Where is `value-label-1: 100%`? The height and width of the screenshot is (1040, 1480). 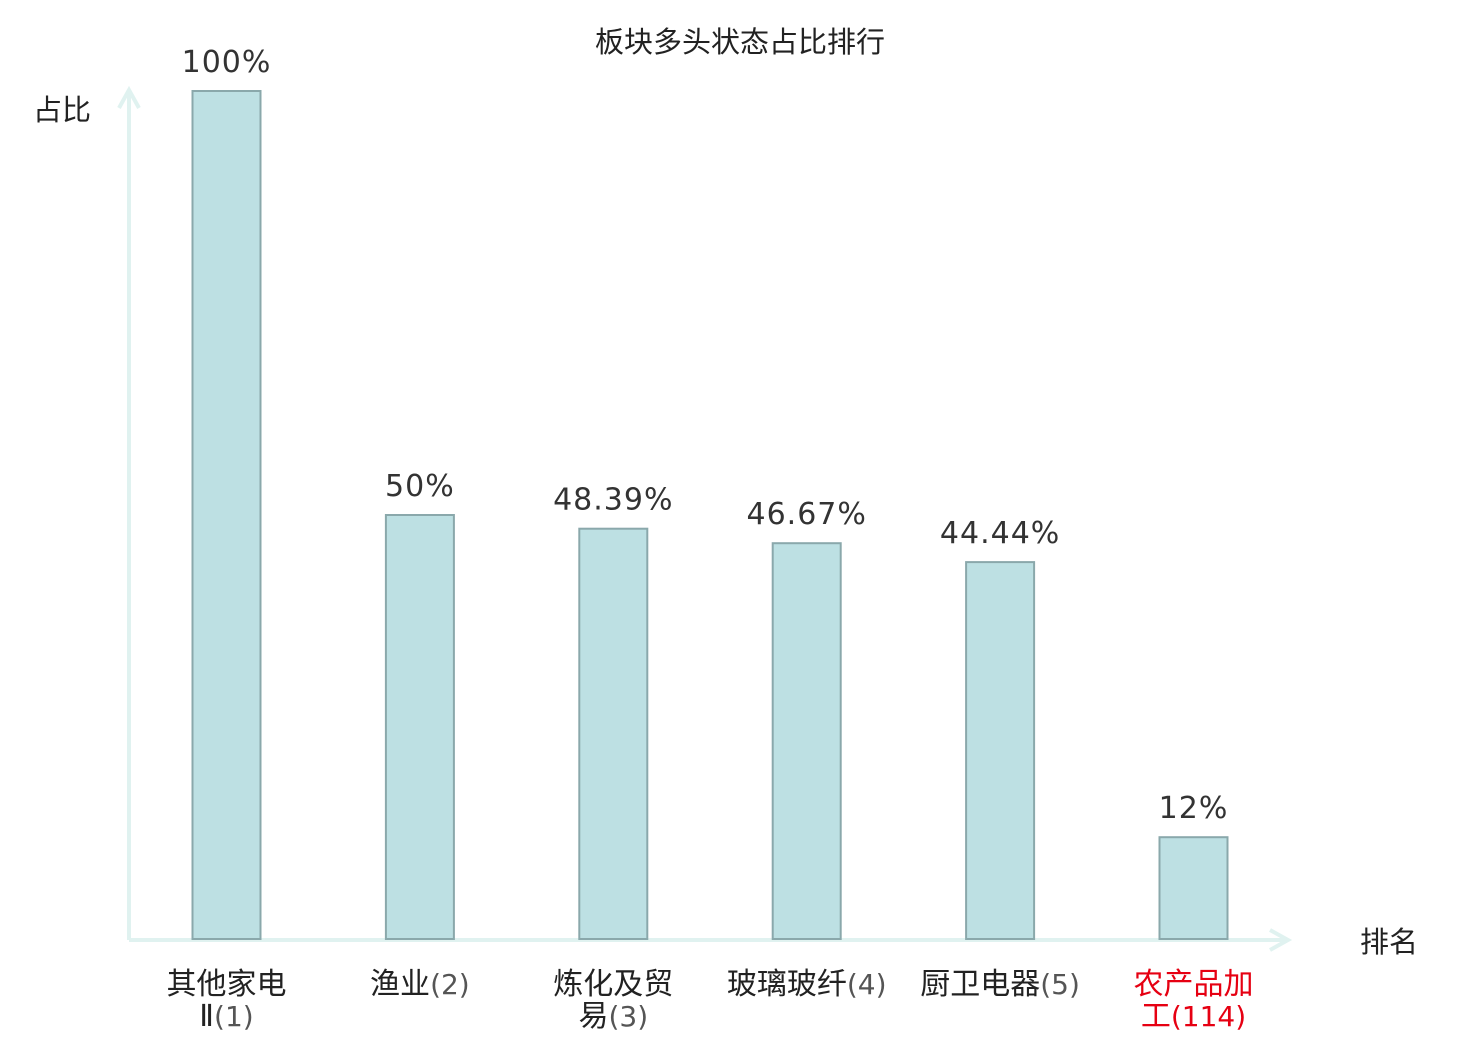 value-label-1: 100% is located at coordinates (227, 62).